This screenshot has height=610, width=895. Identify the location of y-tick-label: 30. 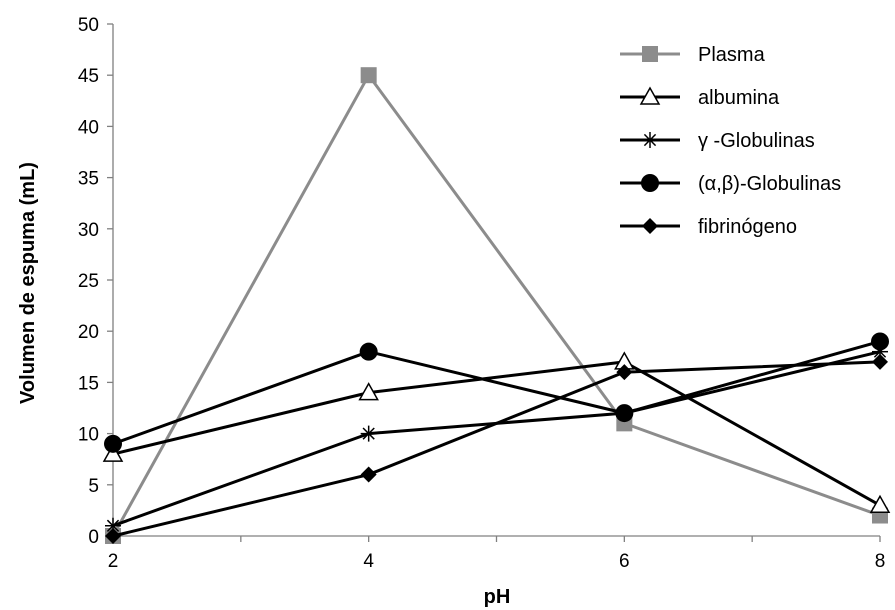
(88, 230).